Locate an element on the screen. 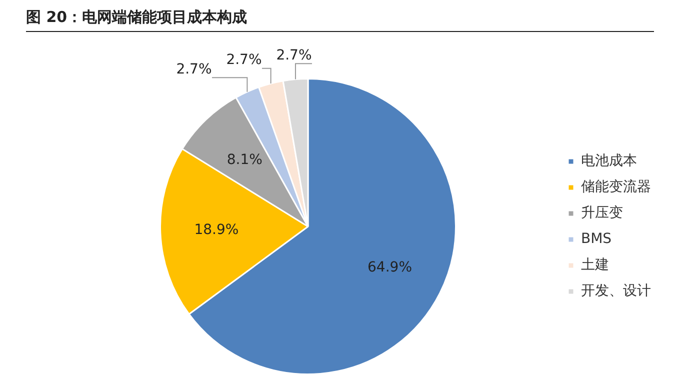 The height and width of the screenshot is (388, 681). legend-label: 开发、设计 is located at coordinates (616, 291).